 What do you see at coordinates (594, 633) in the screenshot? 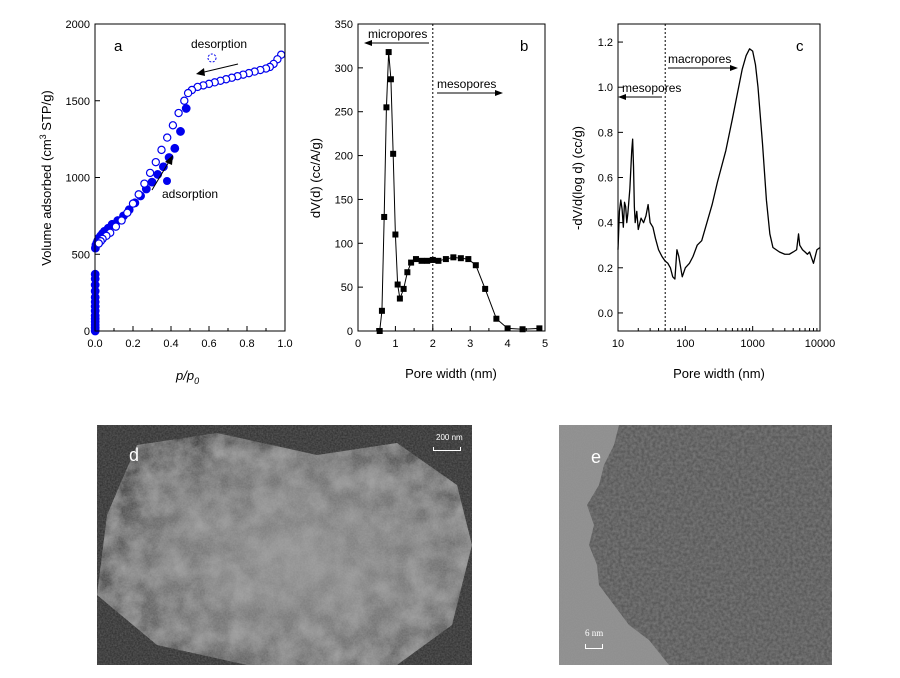
I see `scale-bar-label-e: 6 nm` at bounding box center [594, 633].